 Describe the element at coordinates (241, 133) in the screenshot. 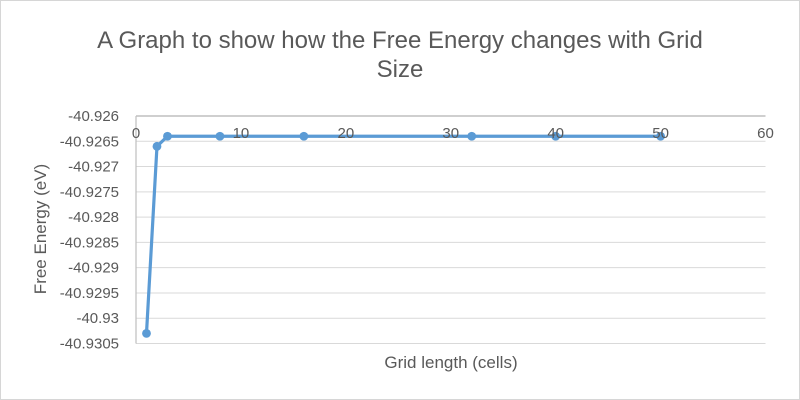

I see `x-tick-label: 10` at that location.